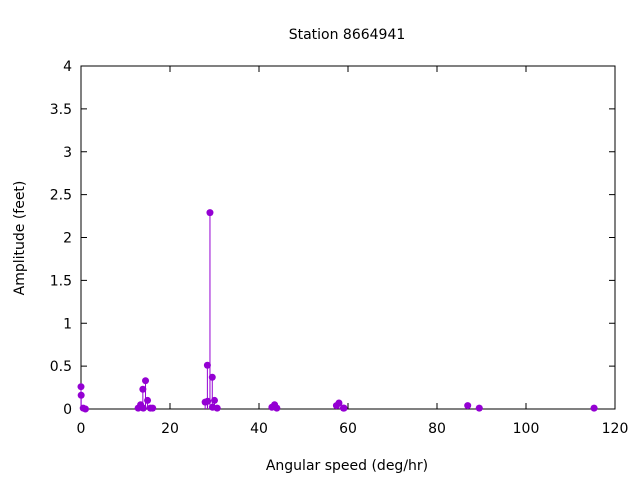  I want to click on y-tick-label: 3.5, so click(61, 110).